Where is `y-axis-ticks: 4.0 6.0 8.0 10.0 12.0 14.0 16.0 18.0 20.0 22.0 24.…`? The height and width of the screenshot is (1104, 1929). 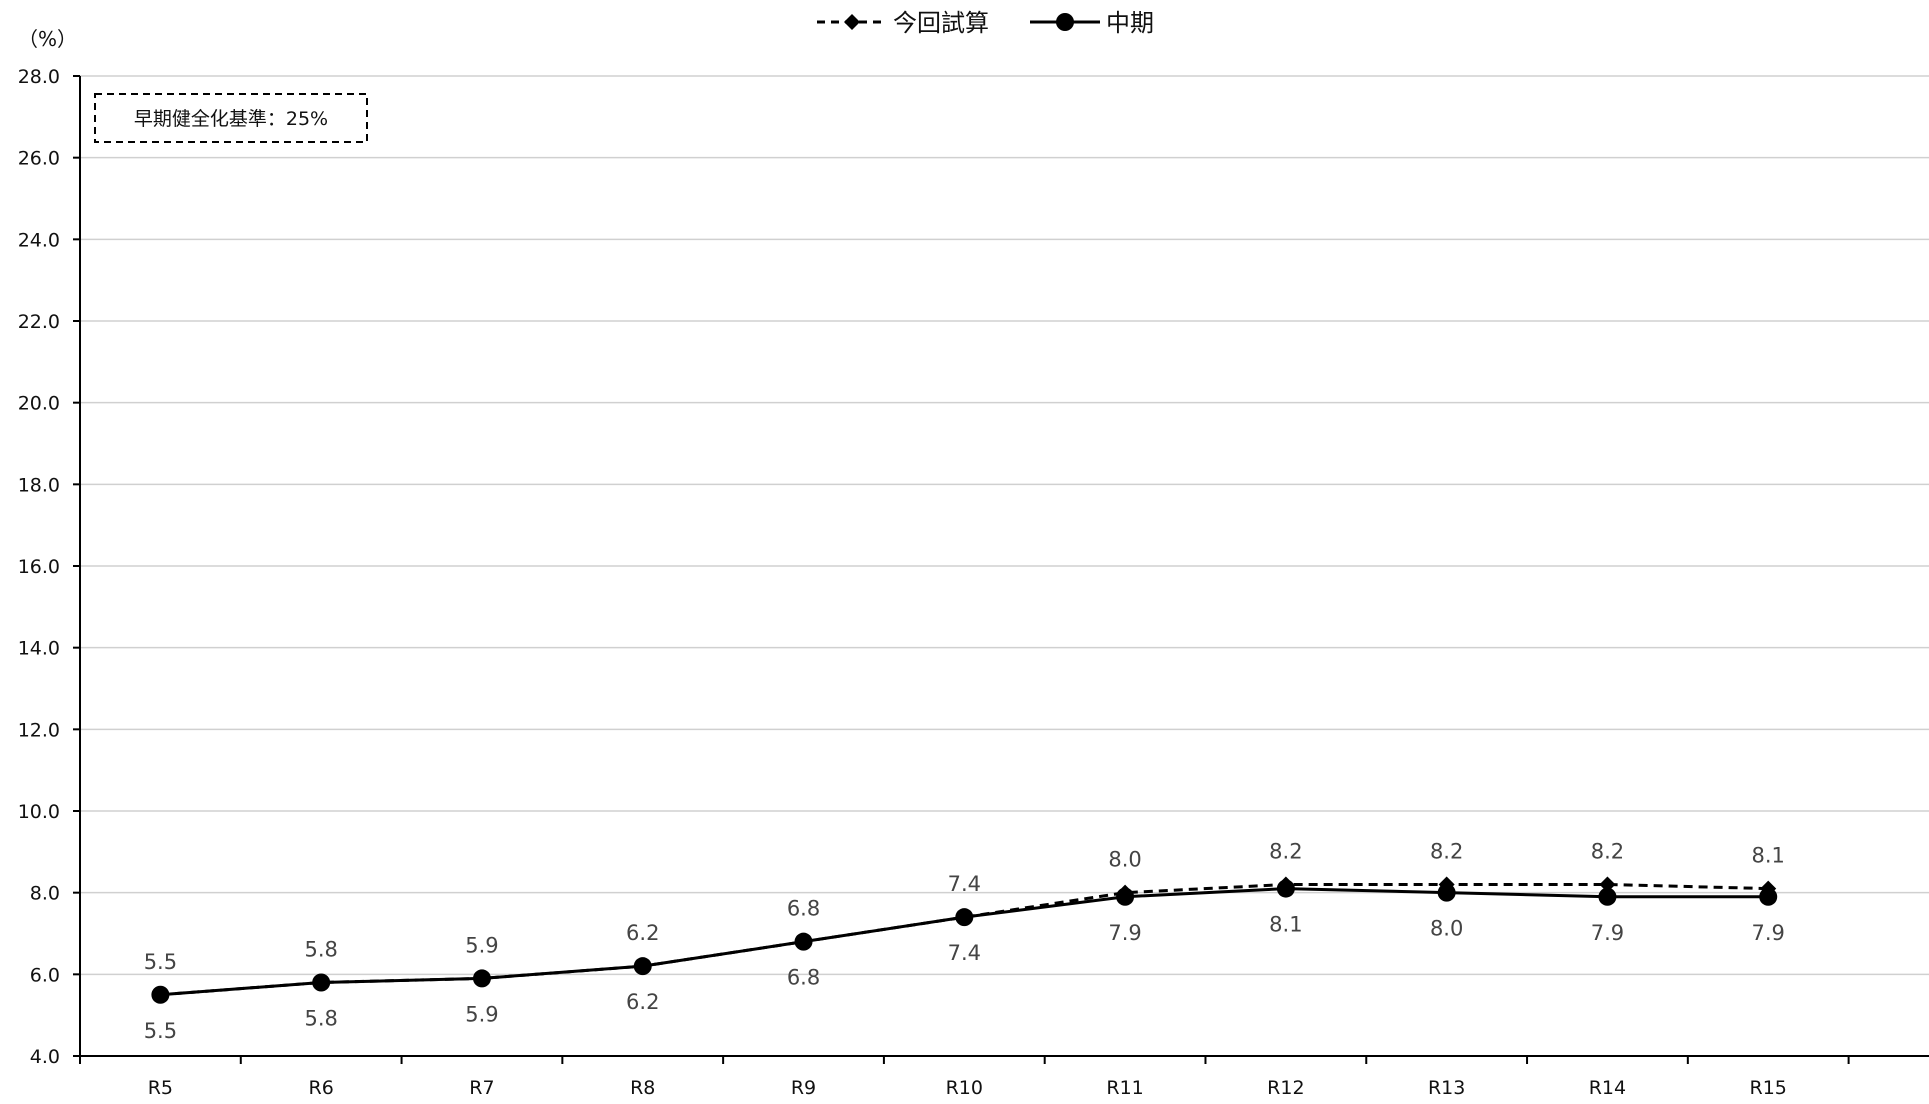 y-axis-ticks: 4.0 6.0 8.0 10.0 12.0 14.0 16.0 18.0 20.0 22.0 24.… is located at coordinates (49, 567).